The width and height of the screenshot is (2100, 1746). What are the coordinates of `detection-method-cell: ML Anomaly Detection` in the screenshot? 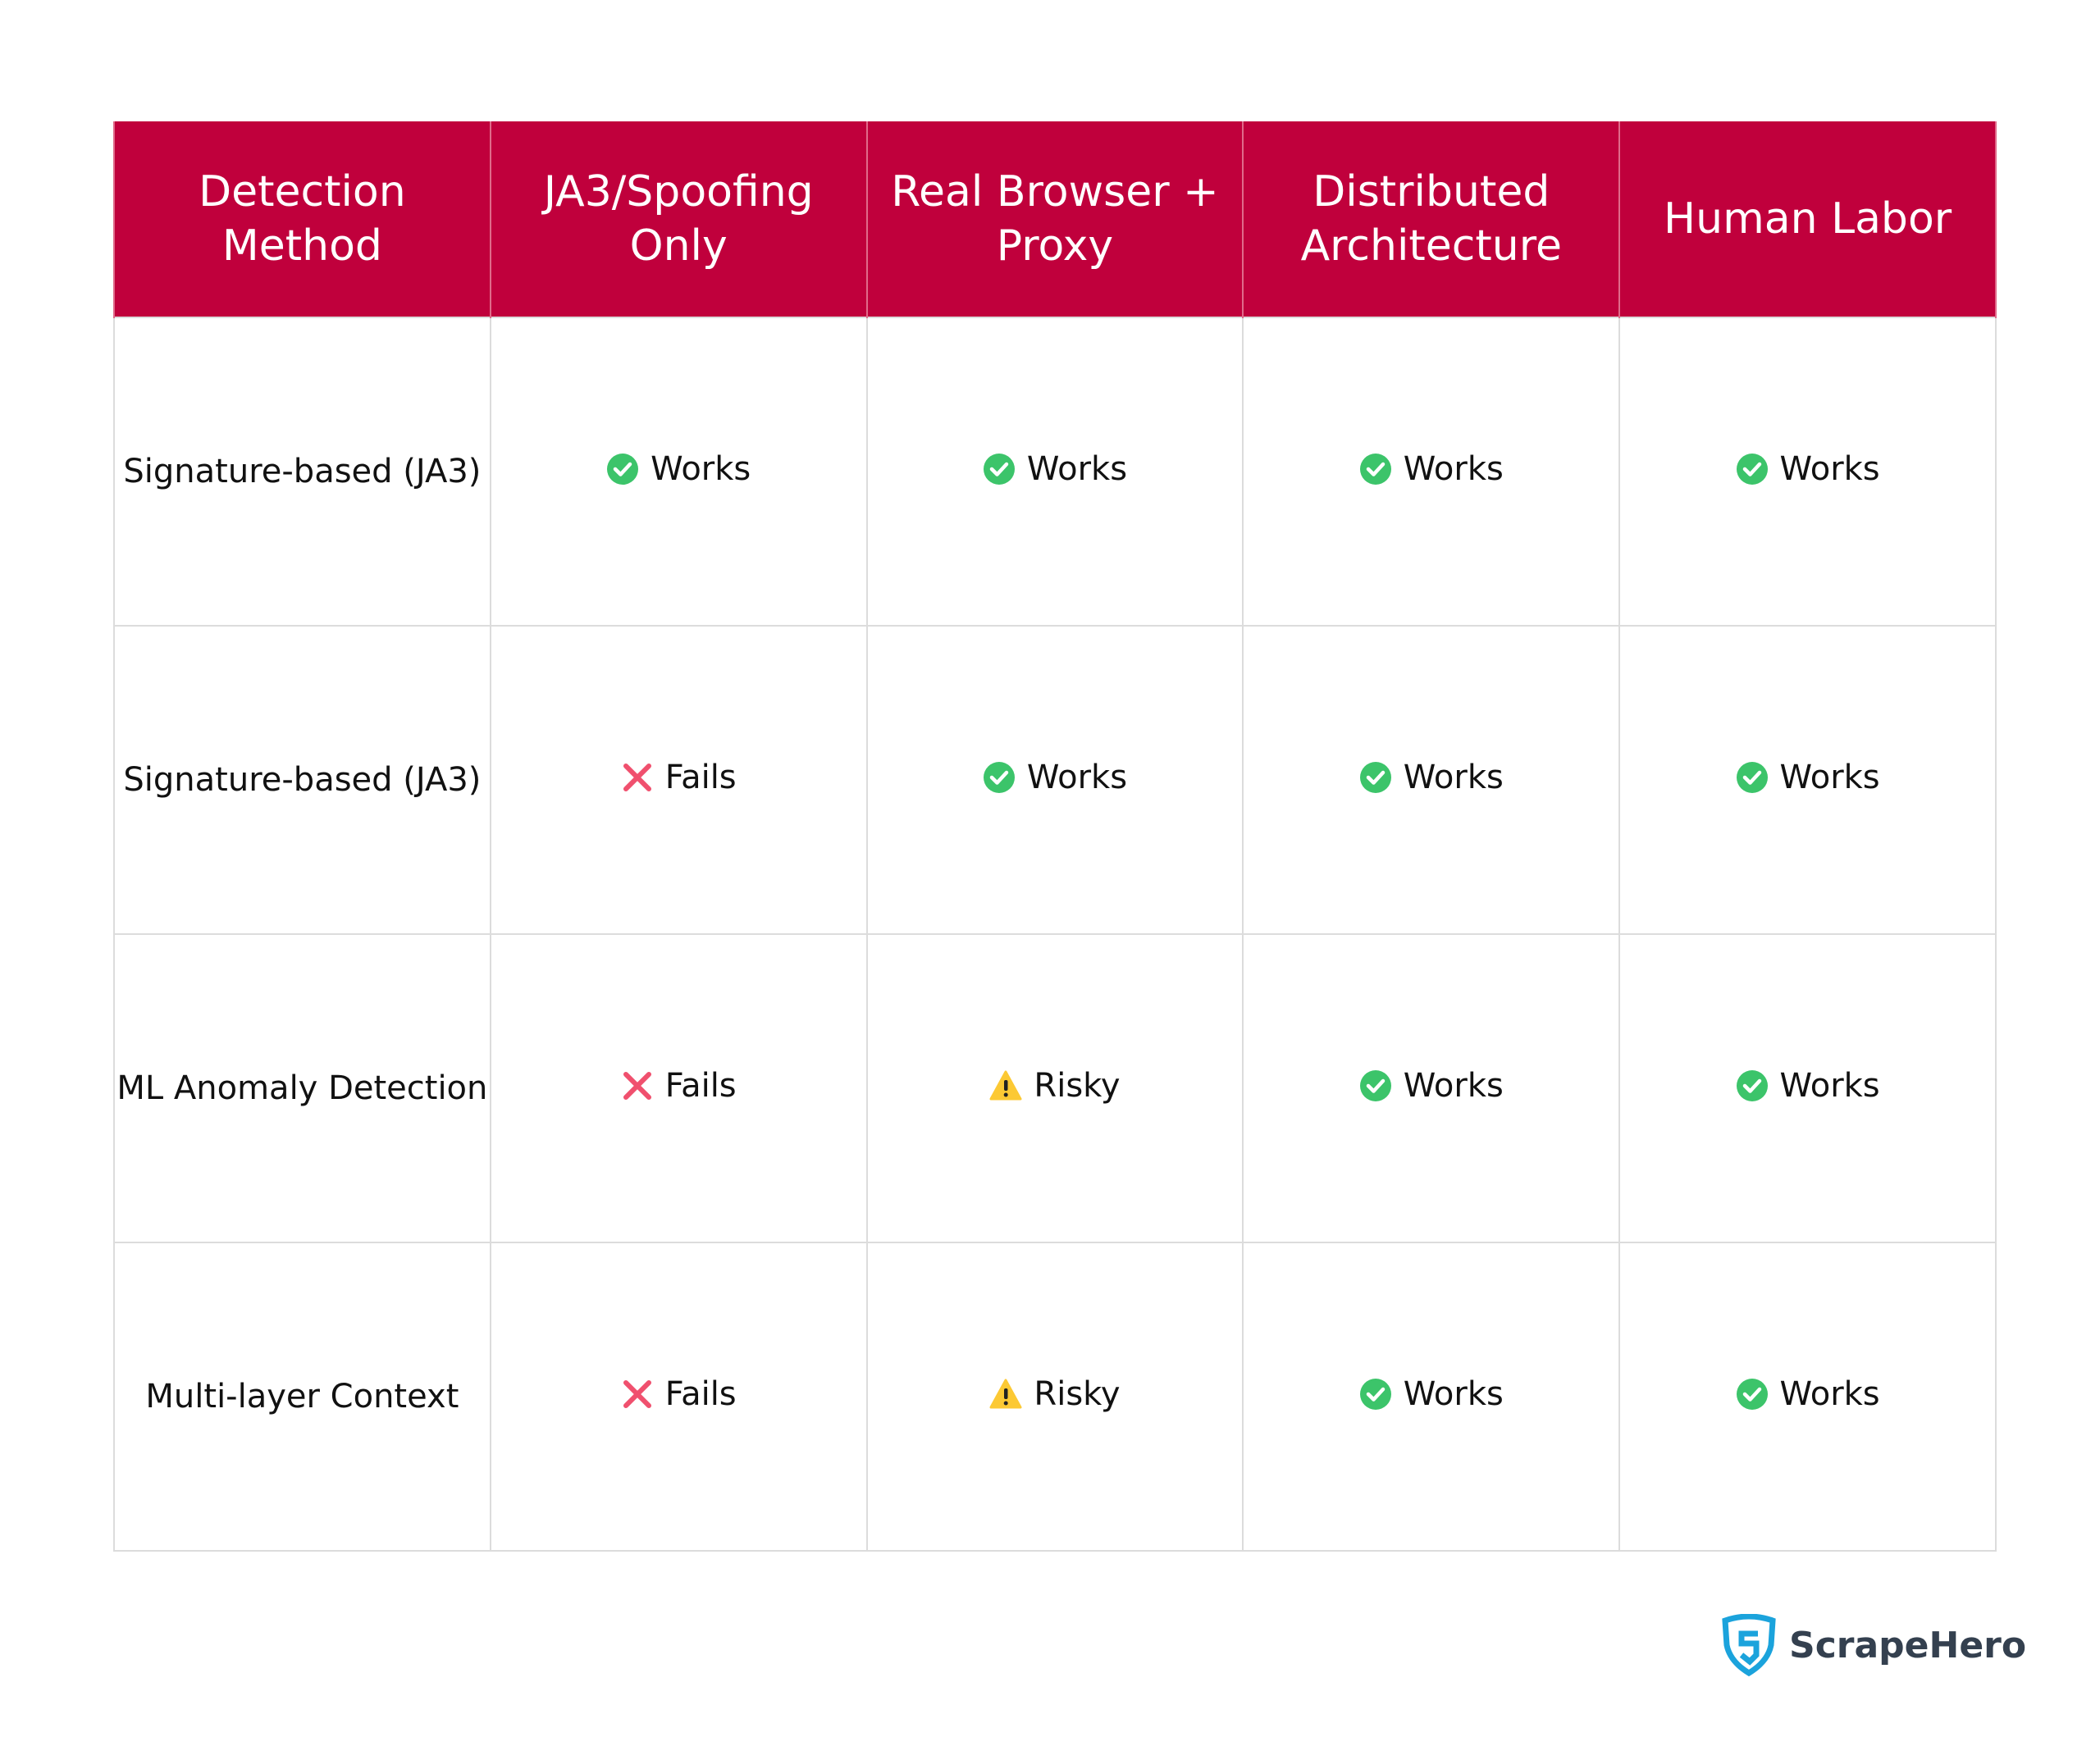 It's located at (302, 1088).